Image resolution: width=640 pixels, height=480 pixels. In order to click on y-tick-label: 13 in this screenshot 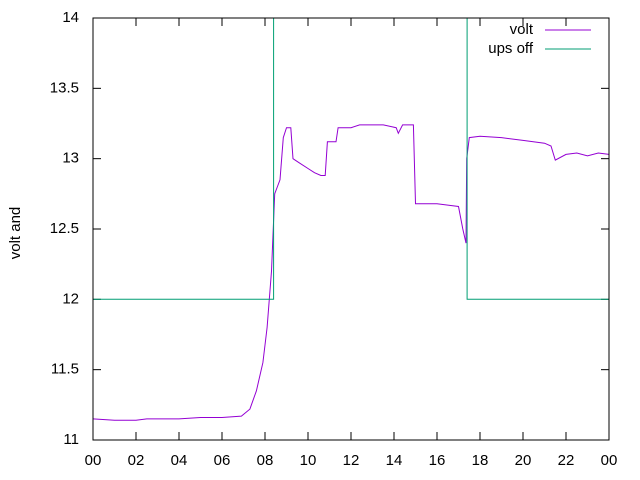, I will do `click(70, 158)`.